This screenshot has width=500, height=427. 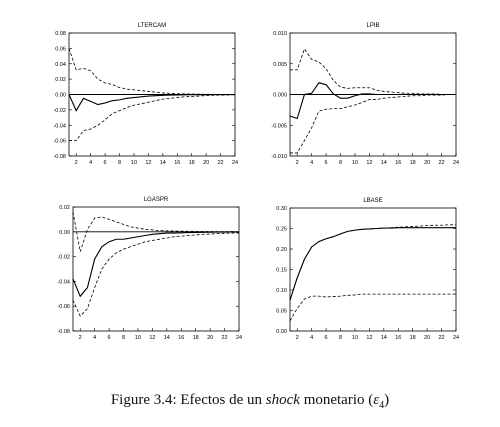 What do you see at coordinates (60, 49) in the screenshot?
I see `y-tick-label: 0.06` at bounding box center [60, 49].